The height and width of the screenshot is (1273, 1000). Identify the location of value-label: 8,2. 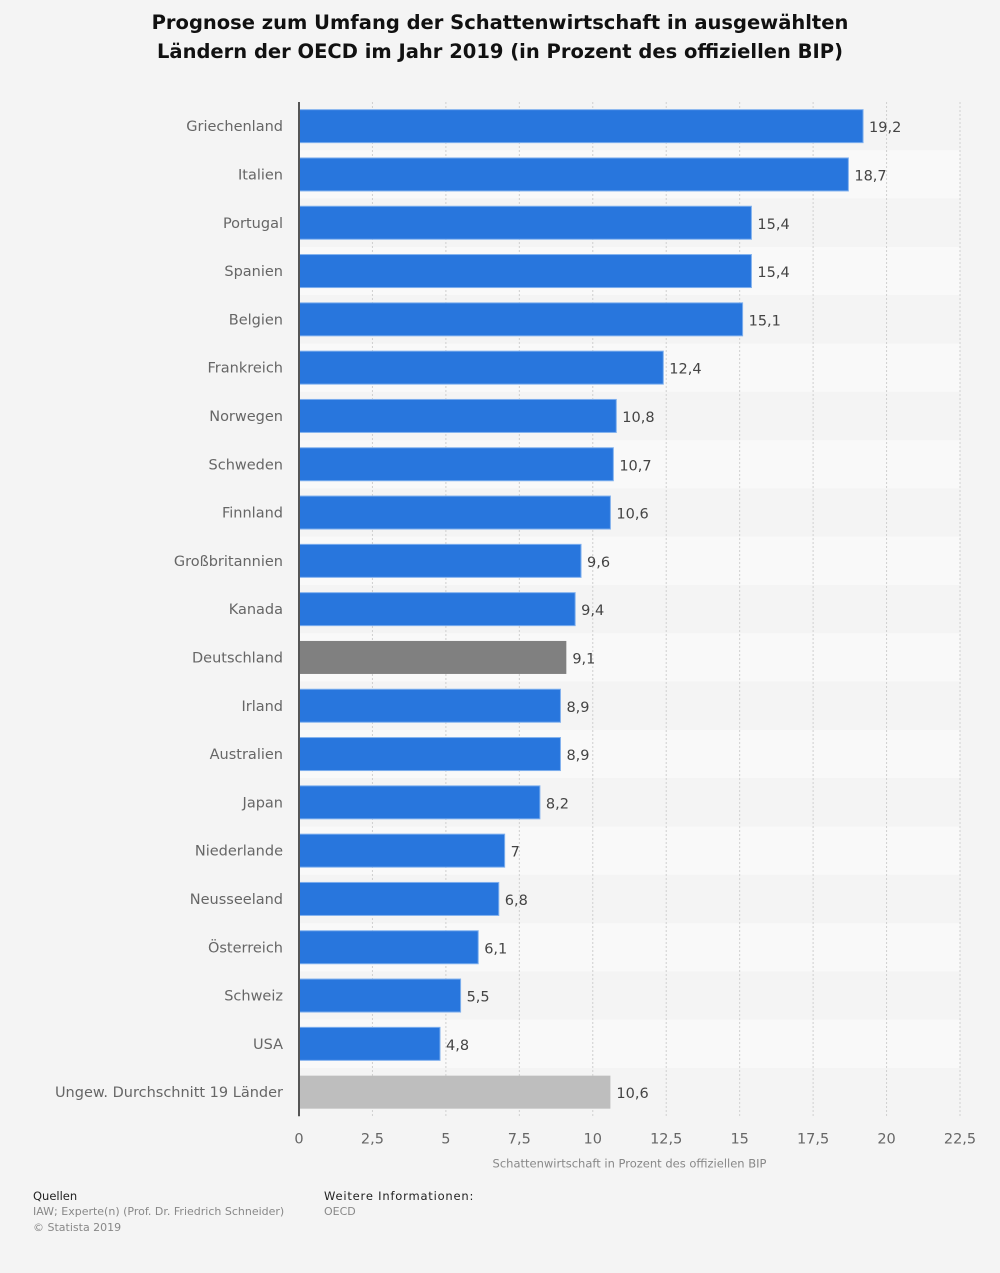
(557, 804).